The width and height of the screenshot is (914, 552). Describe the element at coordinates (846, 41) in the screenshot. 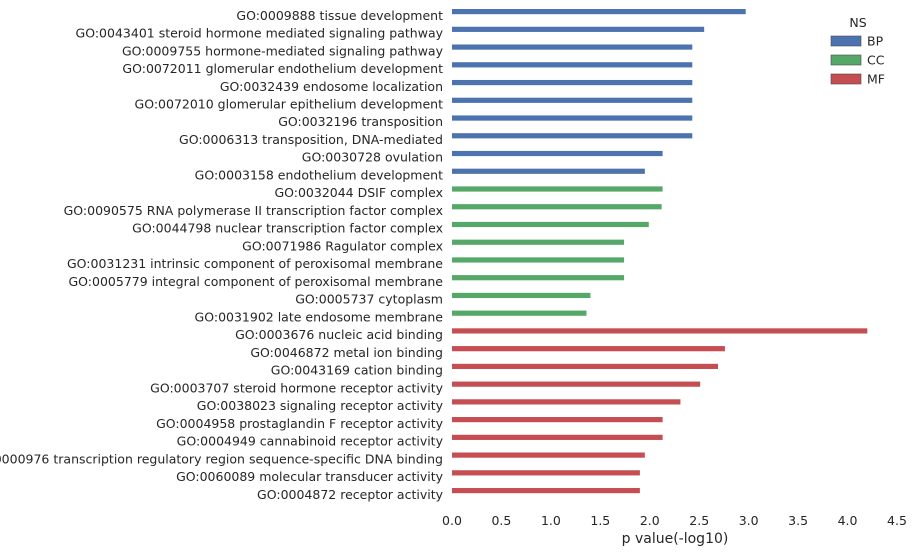

I see `legend-swatch-bp` at that location.